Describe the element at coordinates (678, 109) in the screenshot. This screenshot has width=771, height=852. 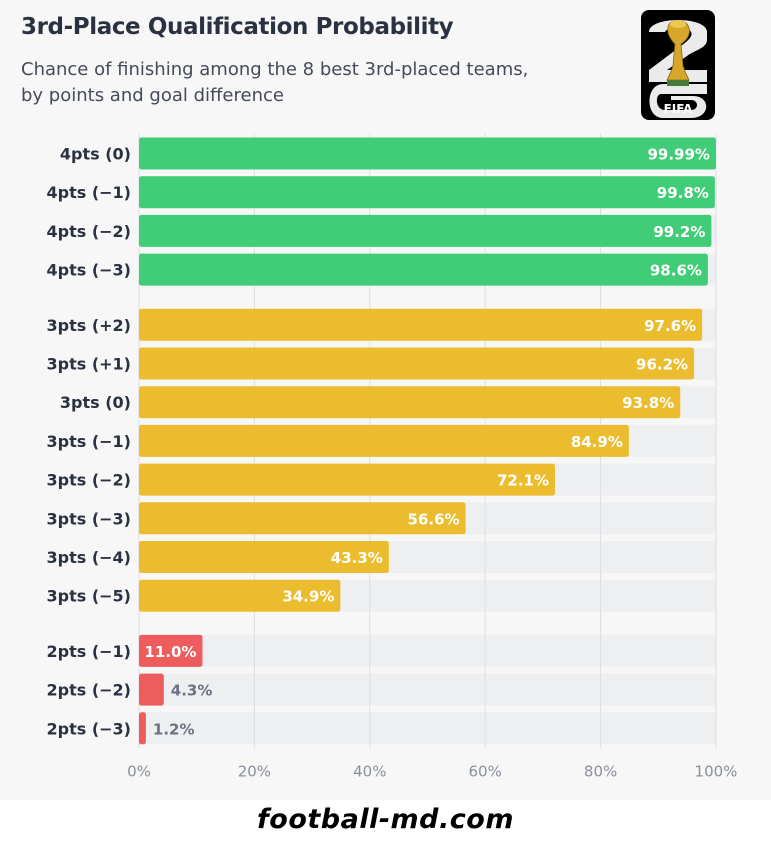
I see `fifa-logo-text: FIFA` at that location.